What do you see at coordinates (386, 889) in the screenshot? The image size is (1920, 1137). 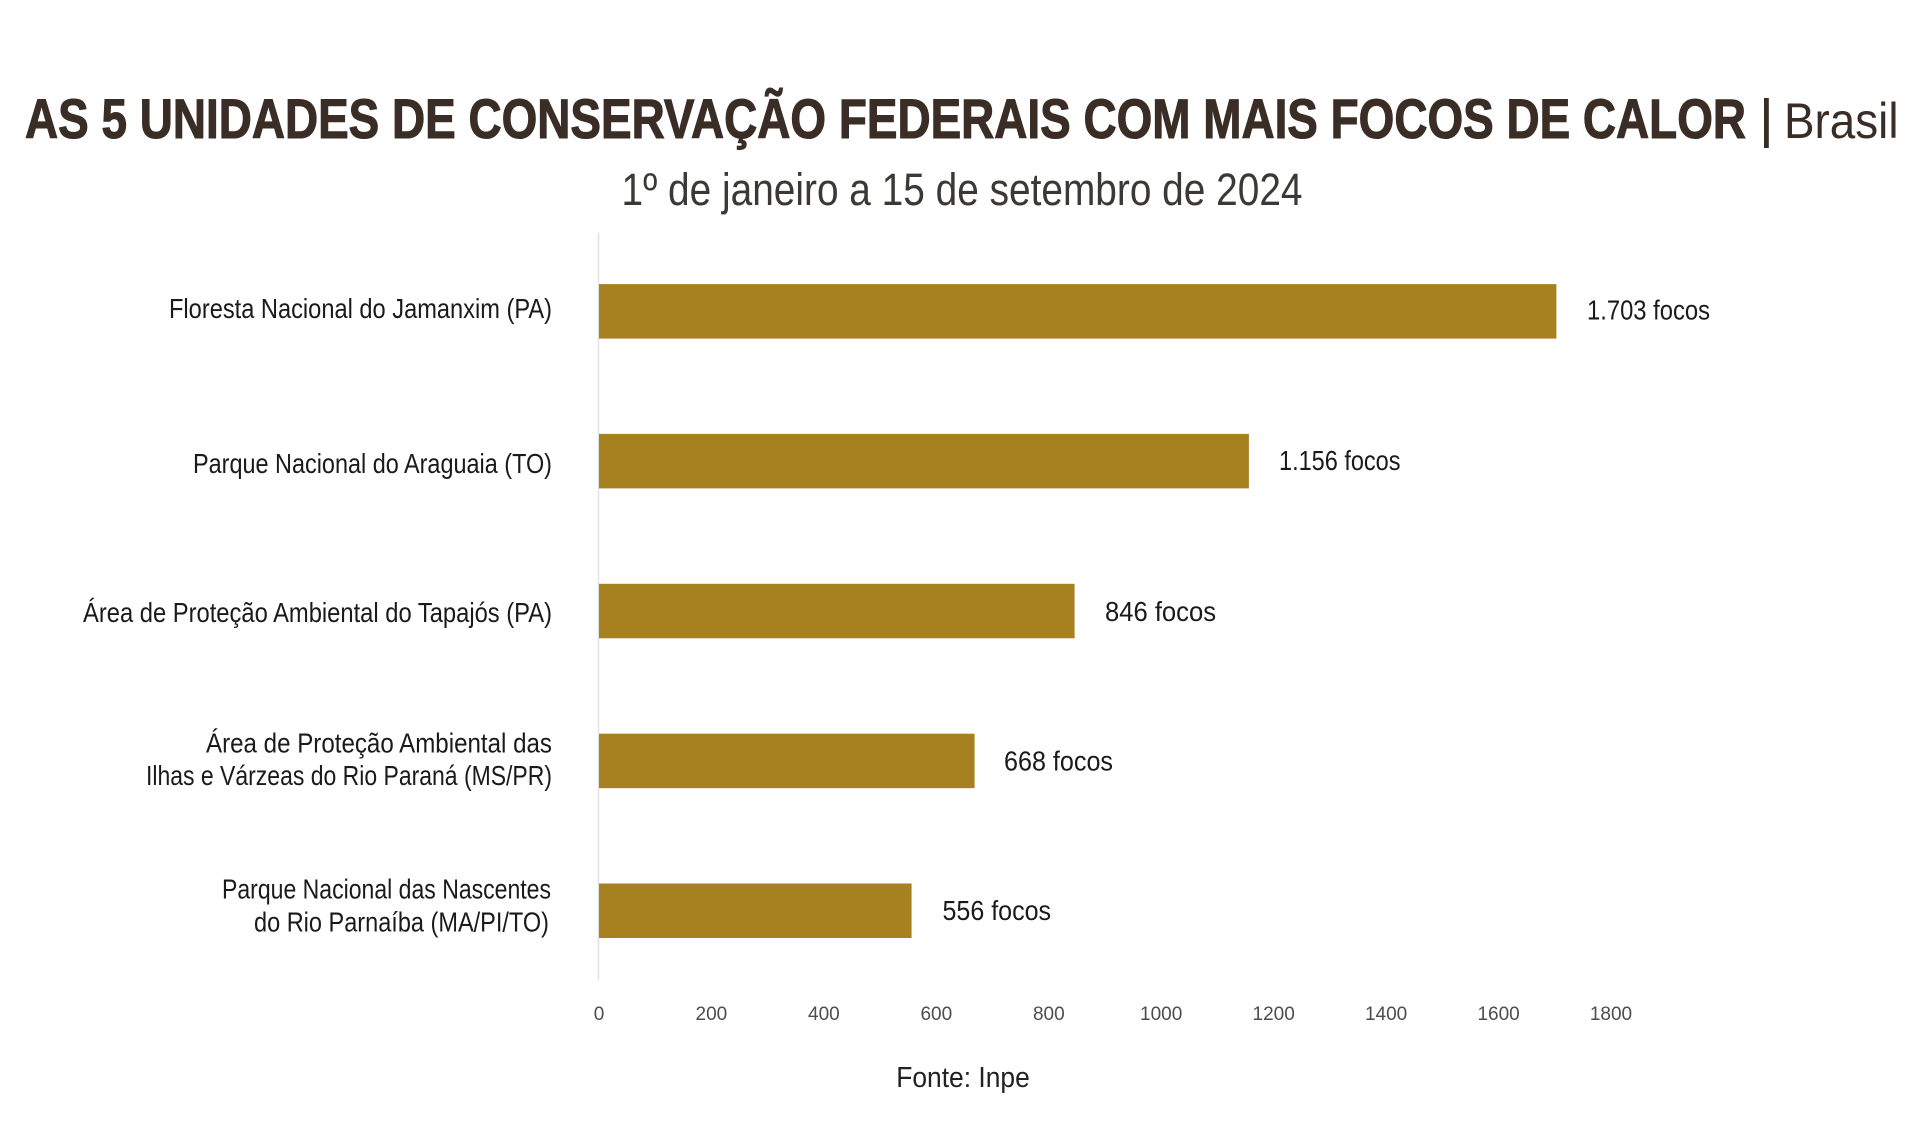 I see `svg-text: Parque Nacional das Nascentes` at bounding box center [386, 889].